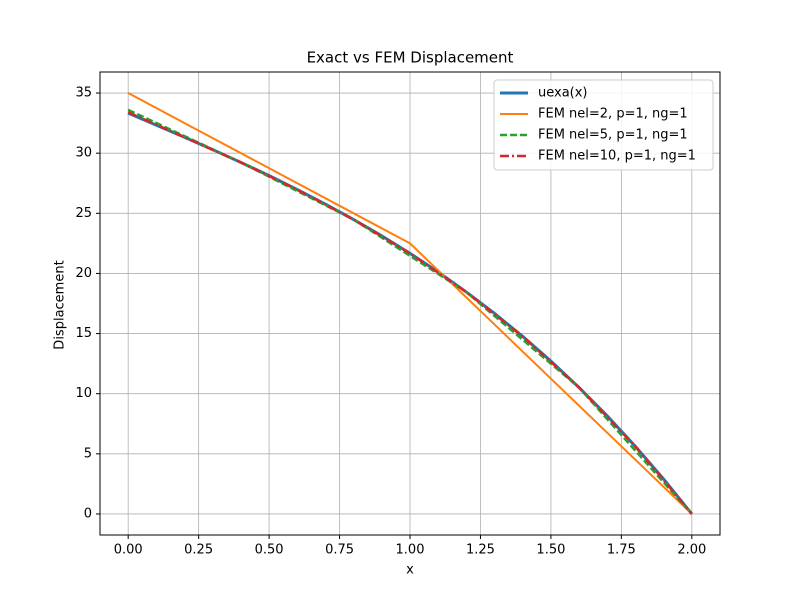 This screenshot has height=600, width=800. What do you see at coordinates (83, 93) in the screenshot?
I see `y-tick-label: 35` at bounding box center [83, 93].